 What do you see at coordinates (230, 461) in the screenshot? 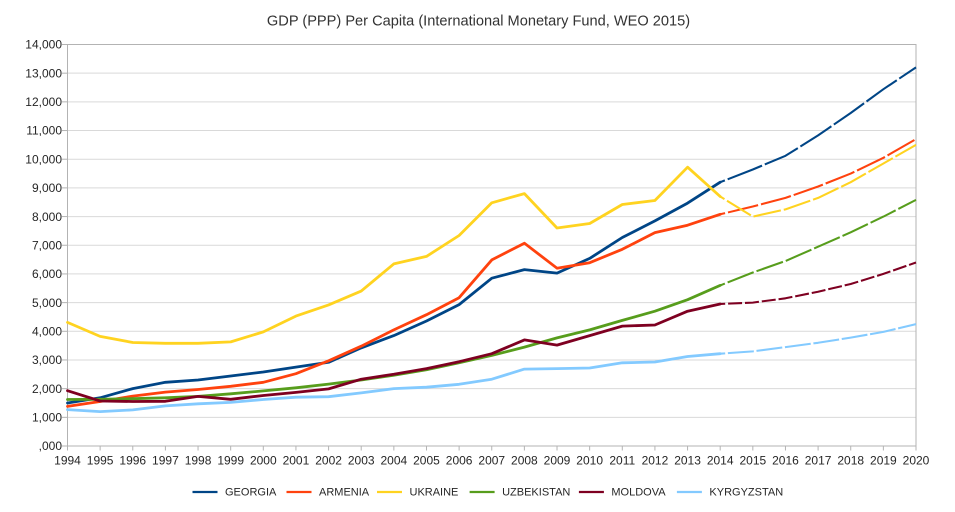
I see `svg-text: 1999` at bounding box center [230, 461].